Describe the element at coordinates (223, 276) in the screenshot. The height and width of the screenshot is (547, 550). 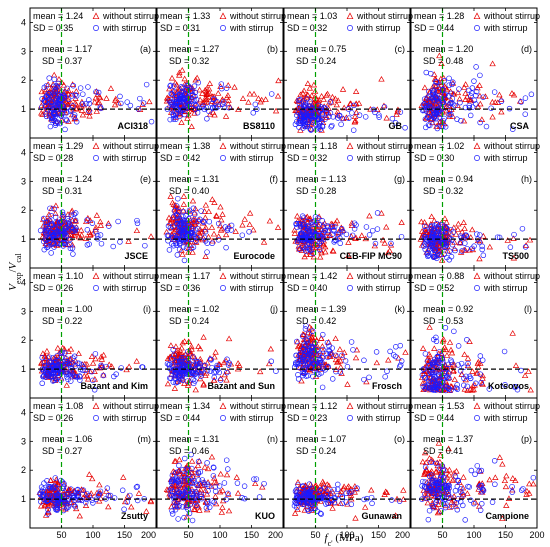
I see `legend-triangle-icon` at that location.